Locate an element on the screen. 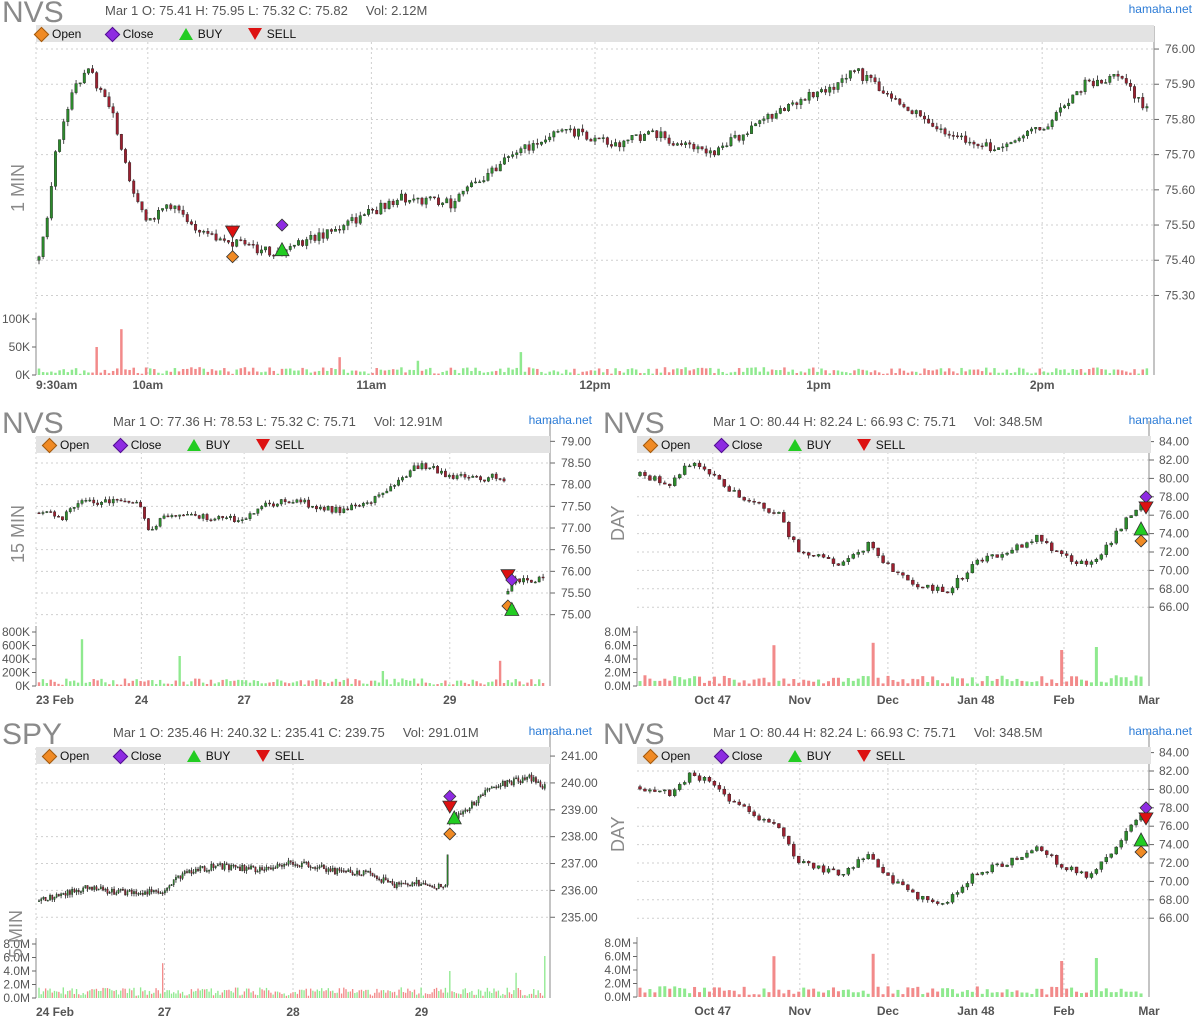  y-tick-label: 75.50 is located at coordinates (576, 593).